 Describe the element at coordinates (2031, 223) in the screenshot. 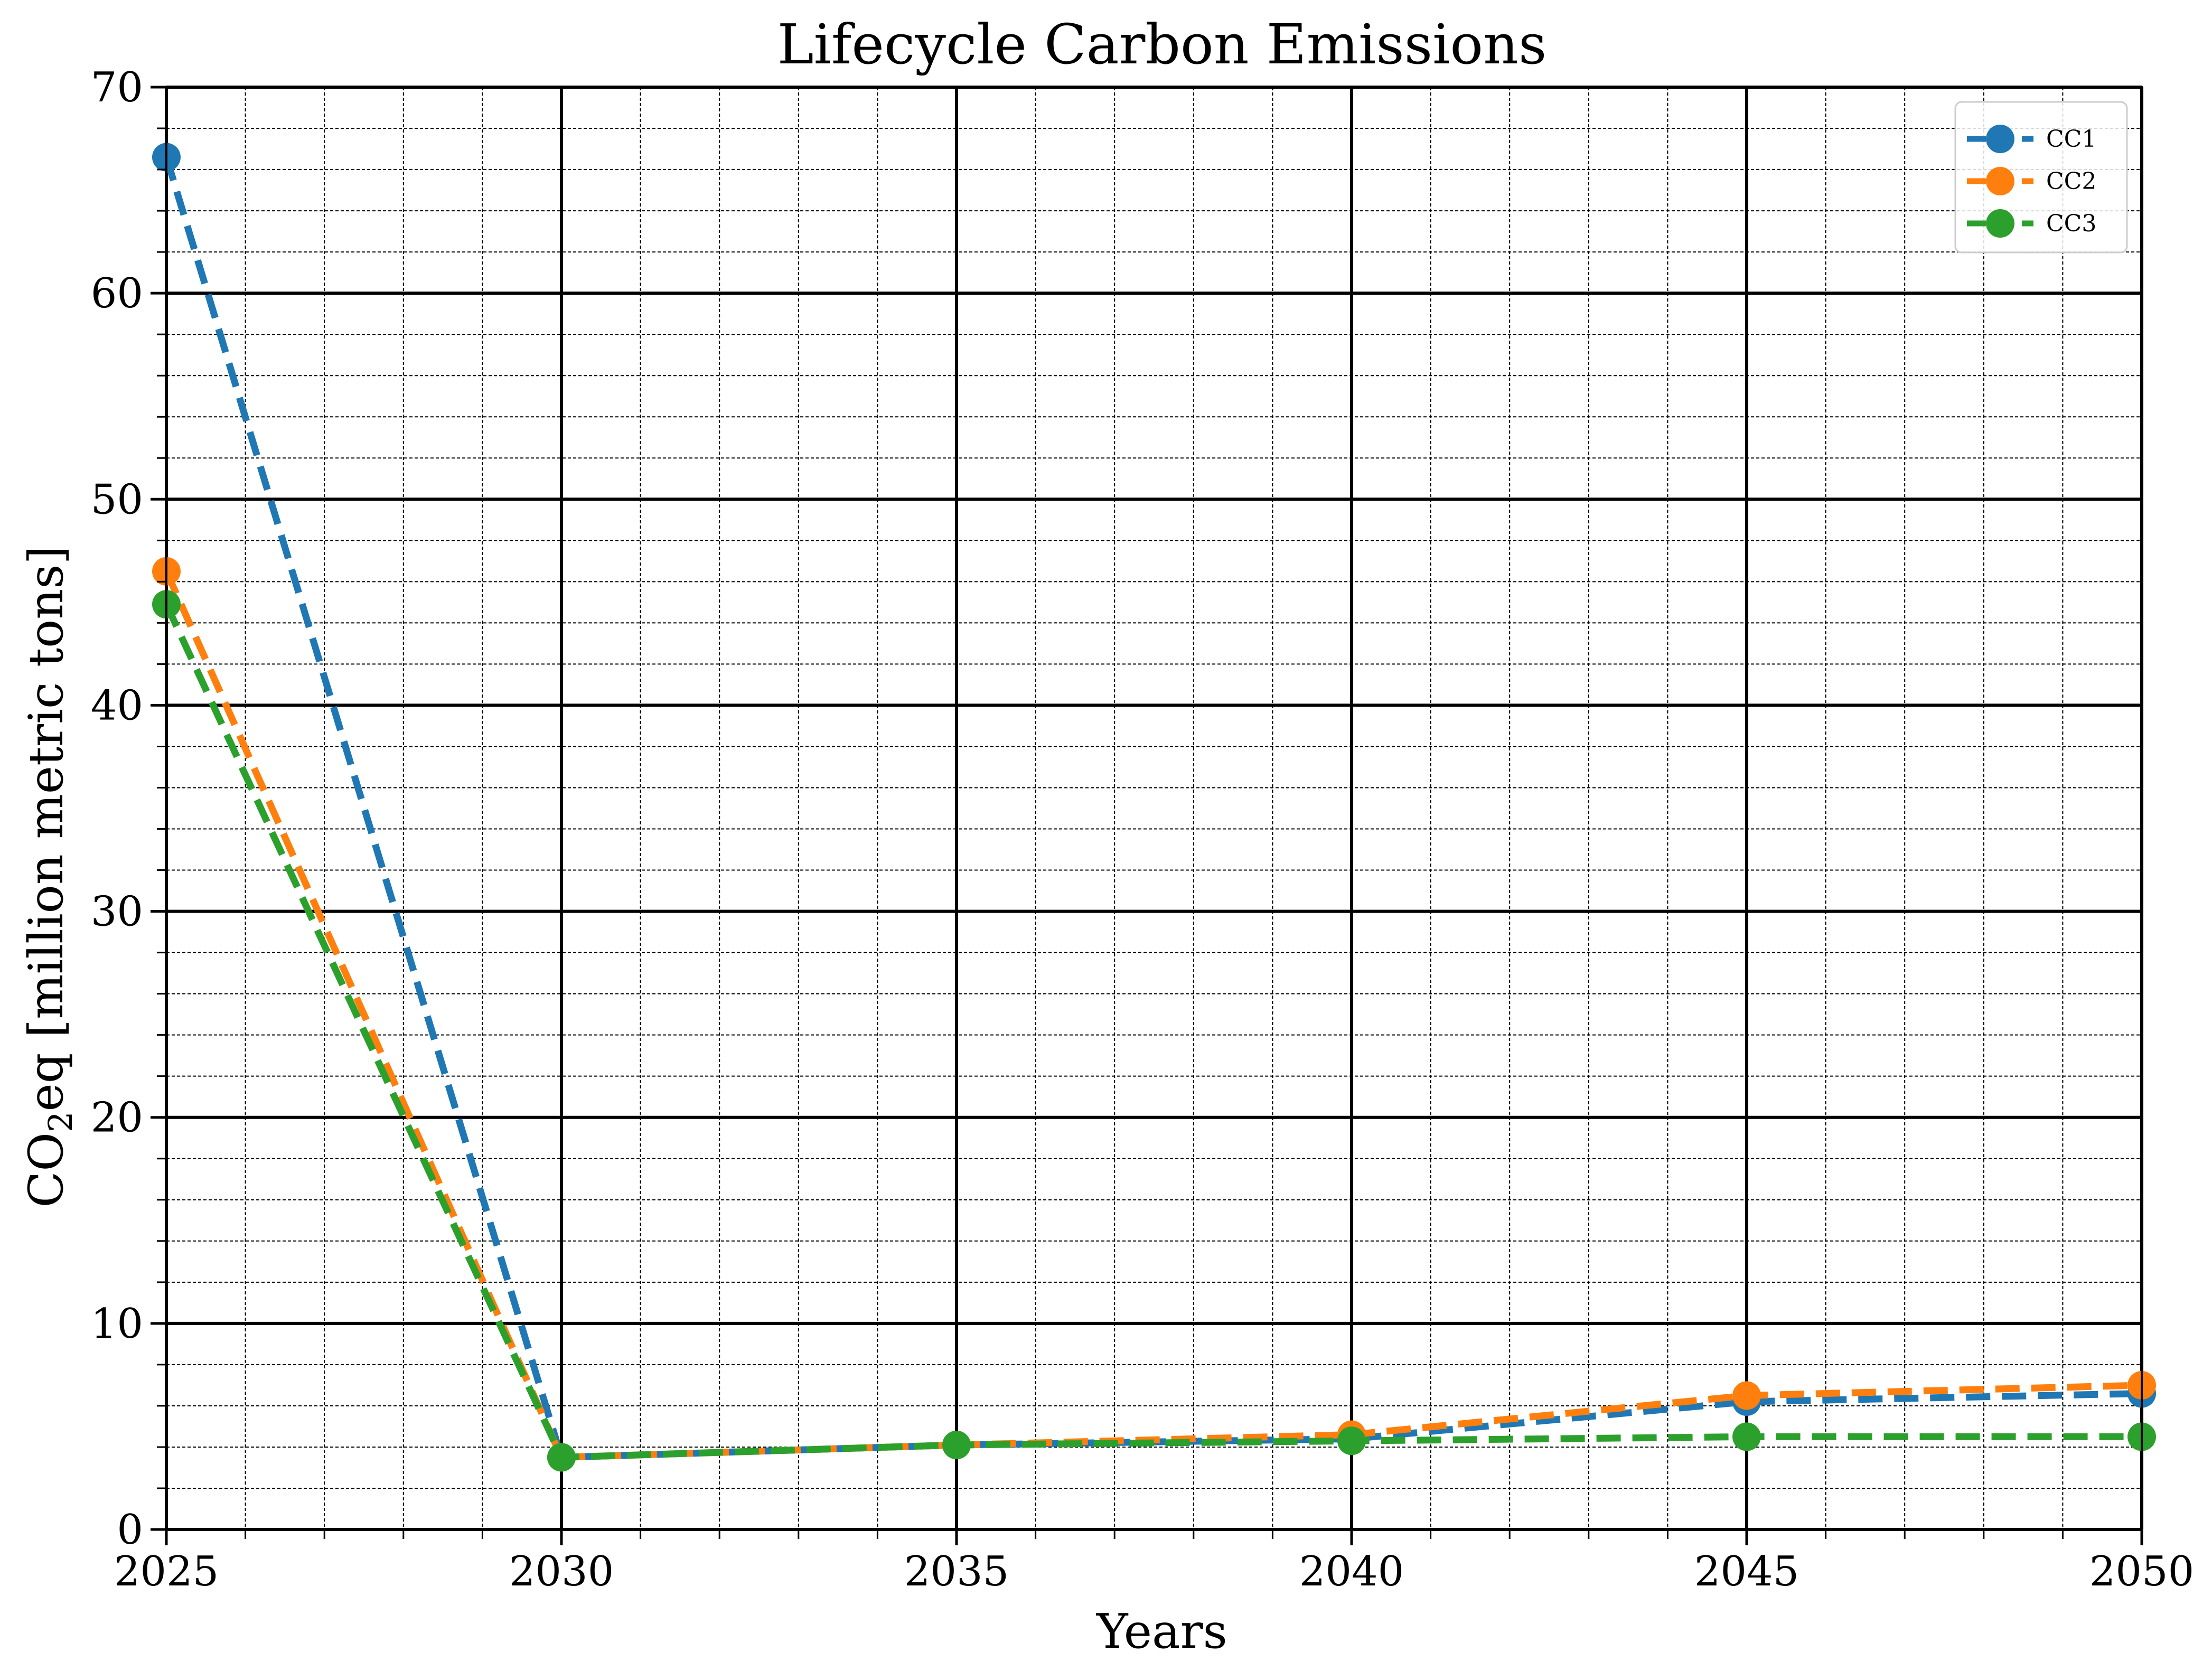

I see `legend-item-cc3: CC3` at that location.